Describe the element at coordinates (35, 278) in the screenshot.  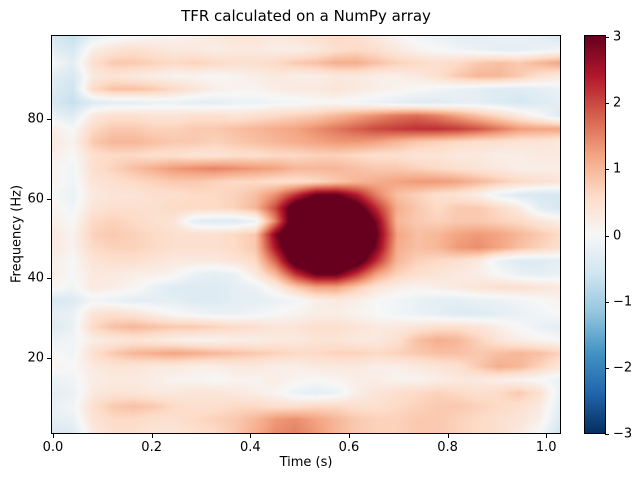
I see `y-tick-label: 40` at that location.